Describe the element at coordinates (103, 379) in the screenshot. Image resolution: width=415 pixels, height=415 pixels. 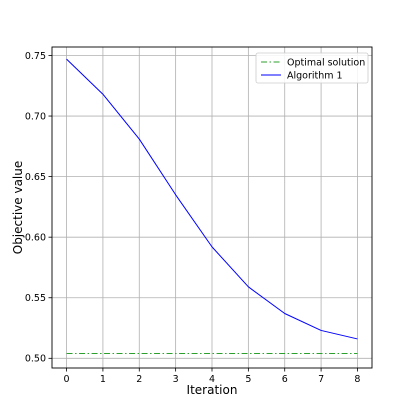
I see `x-tick-label: 1` at that location.